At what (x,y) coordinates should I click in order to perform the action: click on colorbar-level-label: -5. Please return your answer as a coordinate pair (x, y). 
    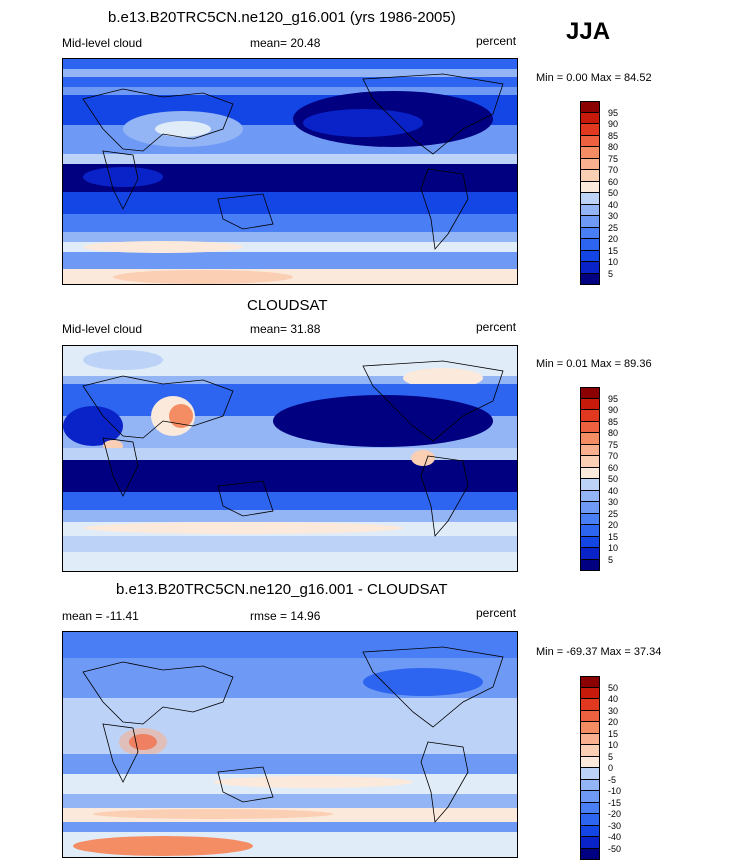
    Looking at the image, I should click on (612, 779).